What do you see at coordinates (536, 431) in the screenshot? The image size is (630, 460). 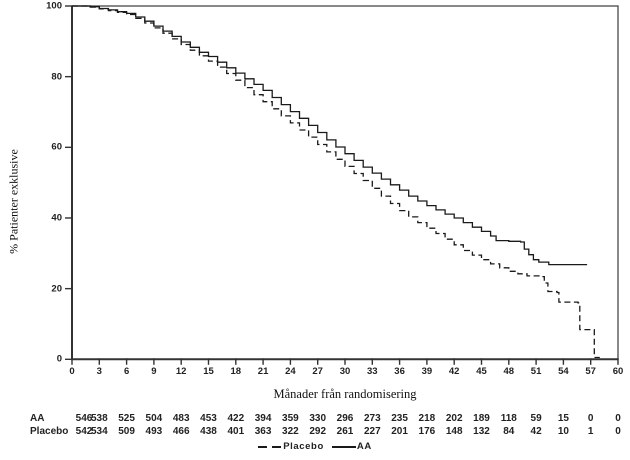 I see `risk-count: 42` at bounding box center [536, 431].